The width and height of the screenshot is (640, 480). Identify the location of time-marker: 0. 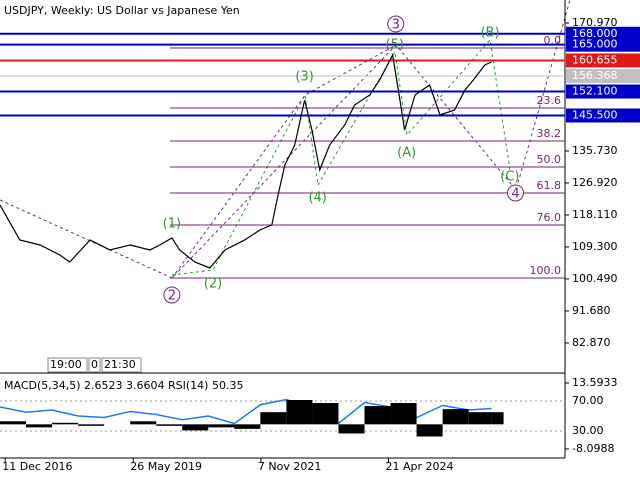
(94, 364).